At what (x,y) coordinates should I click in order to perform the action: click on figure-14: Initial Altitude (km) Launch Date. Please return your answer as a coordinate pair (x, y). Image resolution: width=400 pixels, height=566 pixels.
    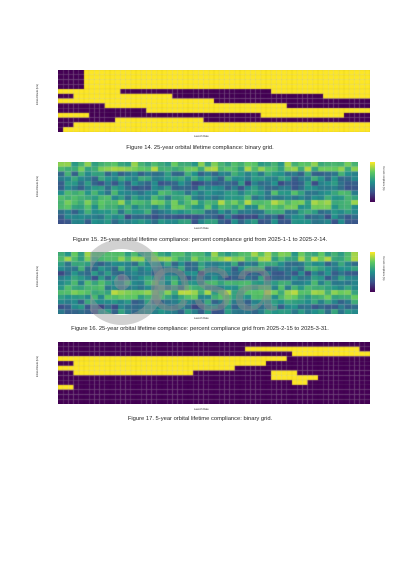
    Looking at the image, I should click on (204, 105).